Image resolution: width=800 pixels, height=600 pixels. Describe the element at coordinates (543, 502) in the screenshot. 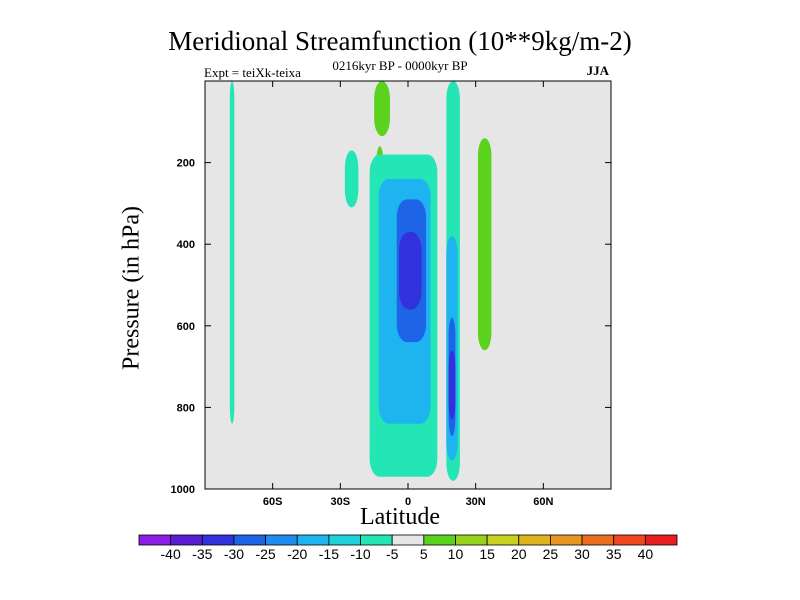

I see `x-tick-label: 60N` at that location.